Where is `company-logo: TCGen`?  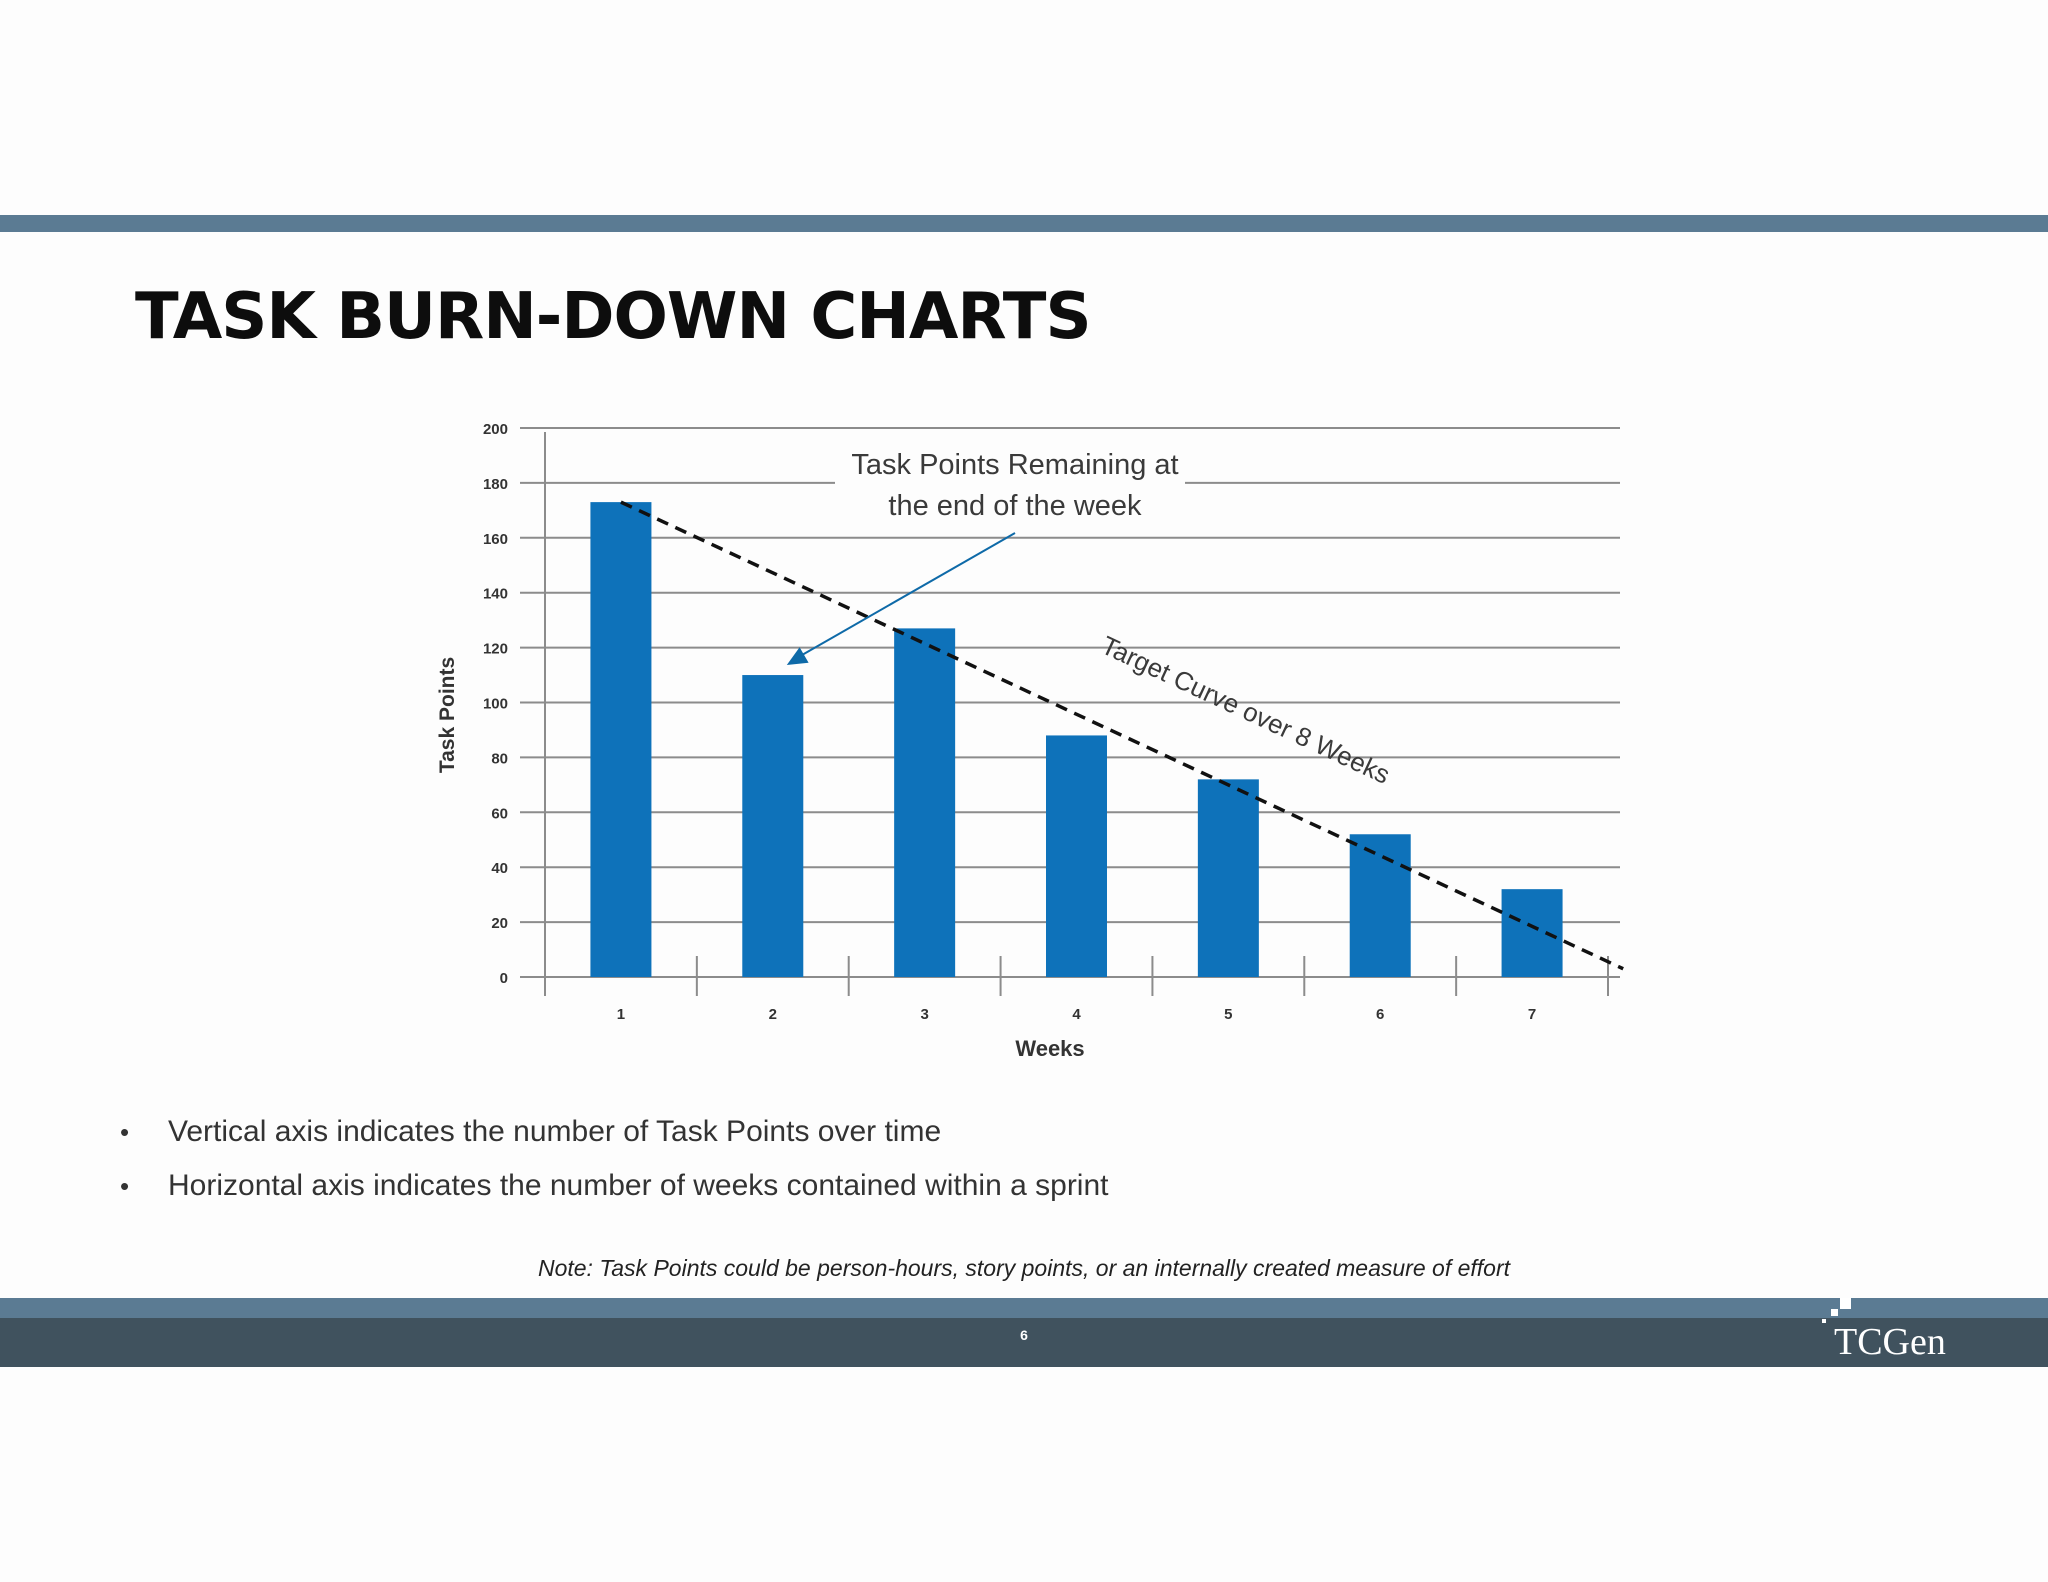 company-logo: TCGen is located at coordinates (1908, 1331).